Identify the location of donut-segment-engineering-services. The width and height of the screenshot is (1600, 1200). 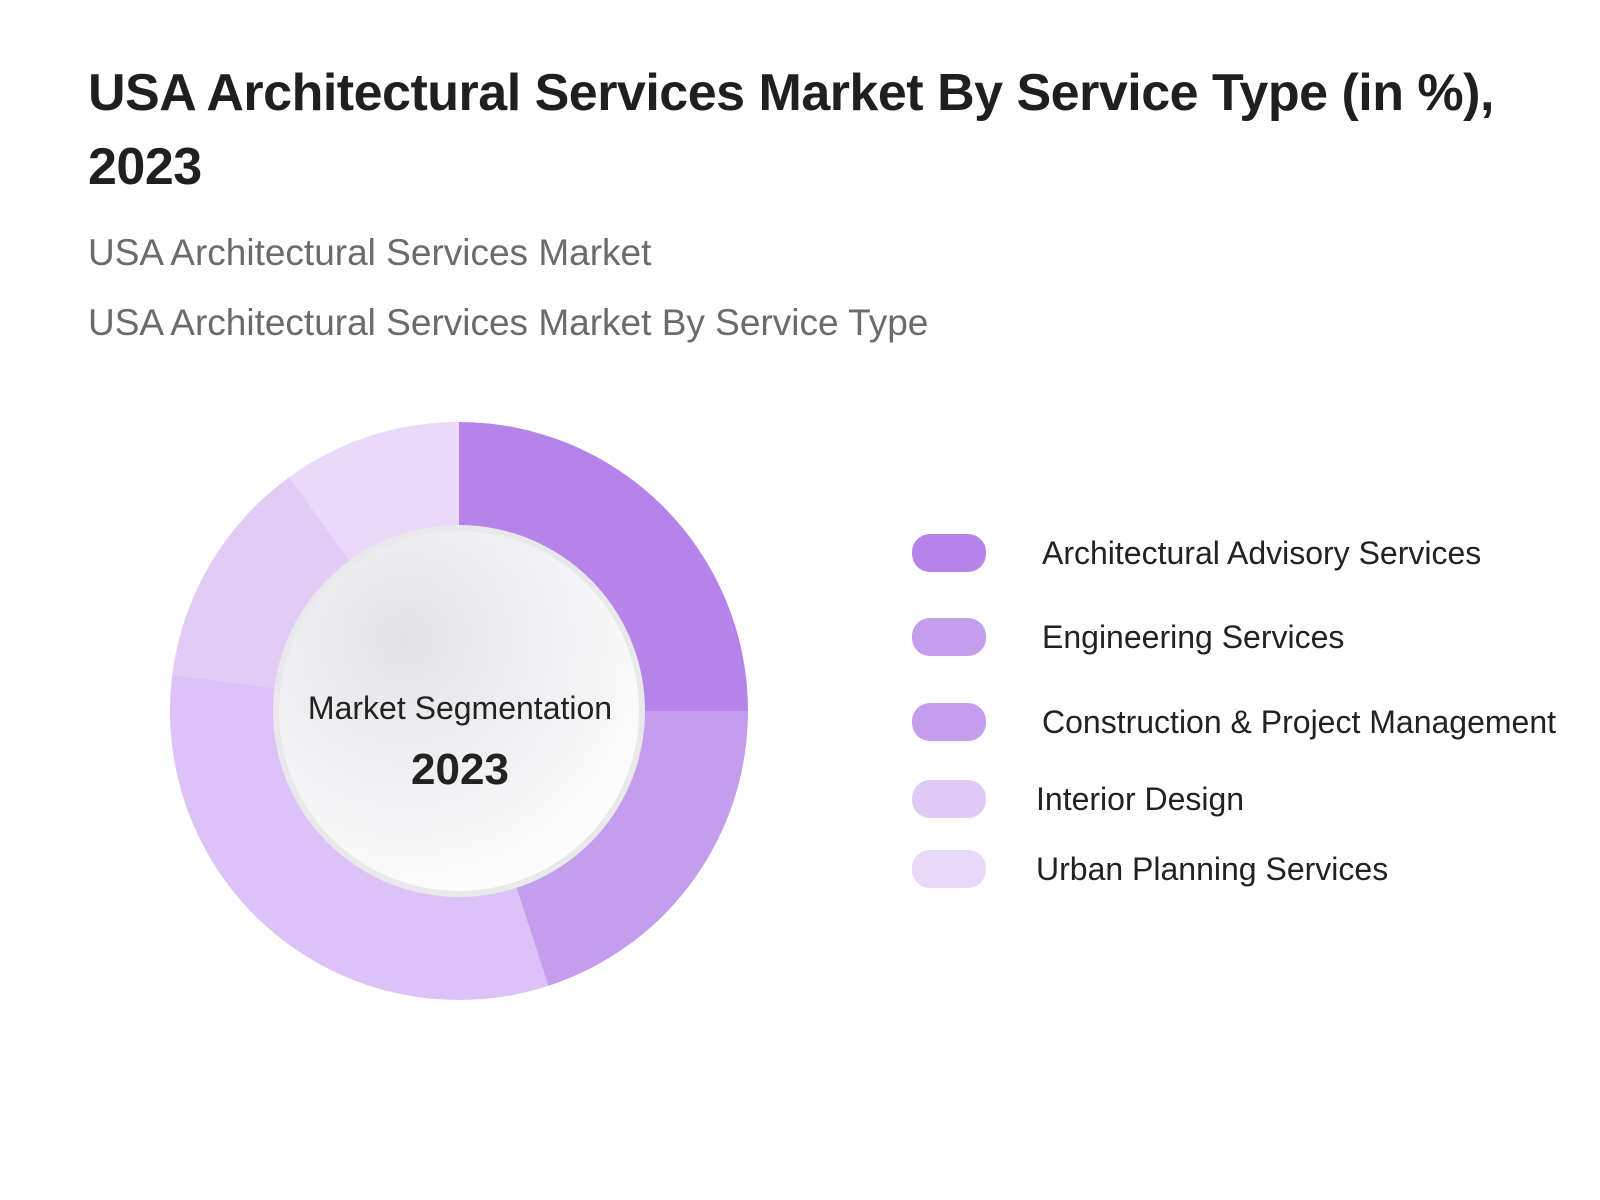
(631, 848).